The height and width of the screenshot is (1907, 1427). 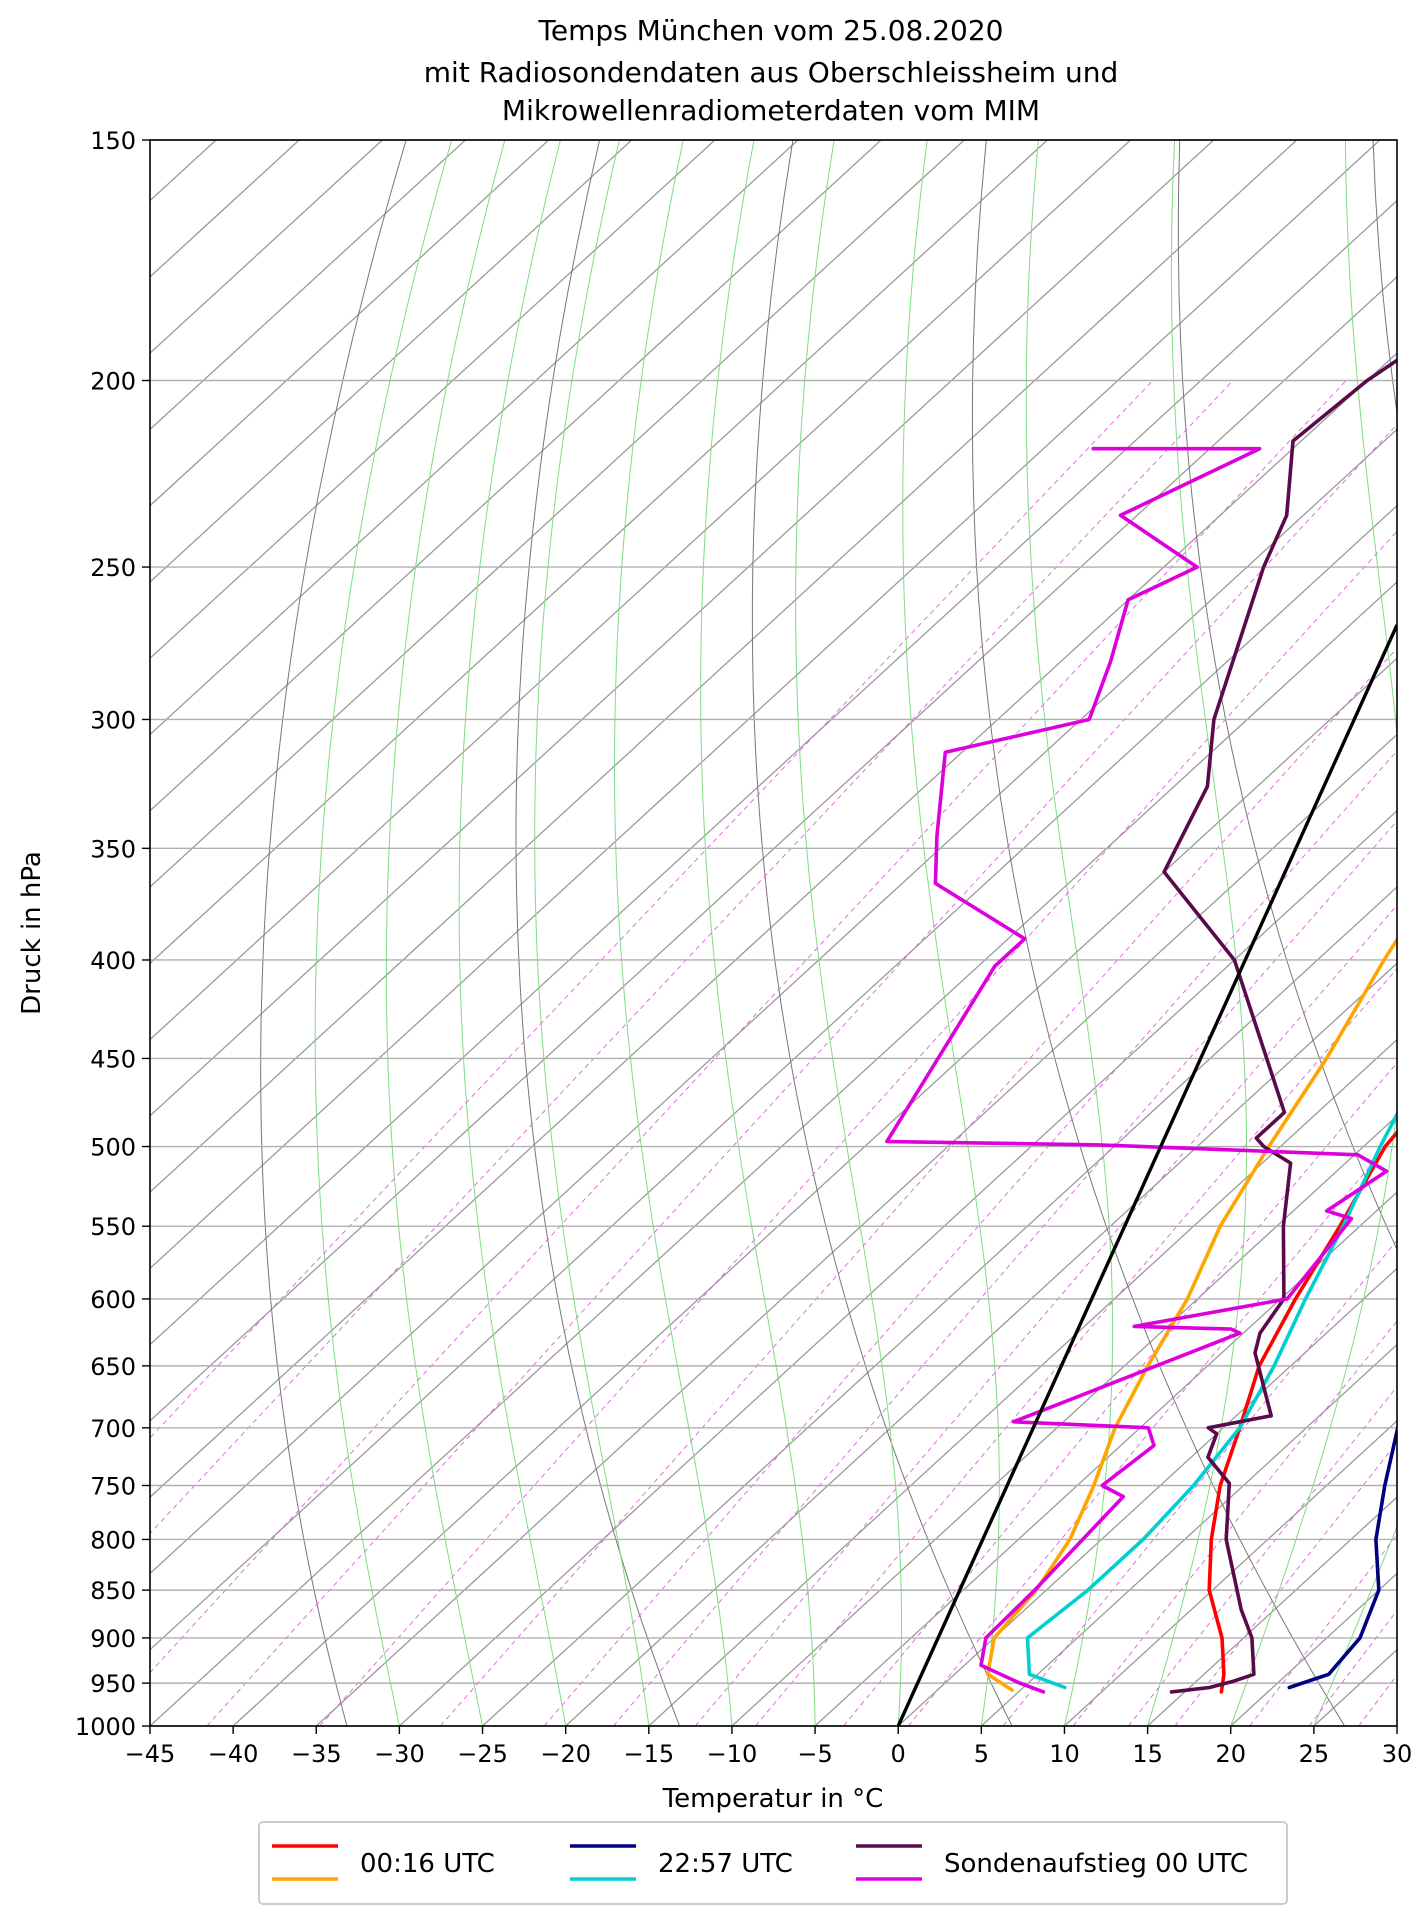 What do you see at coordinates (105, 1727) in the screenshot?
I see `y-tick-label: 1000` at bounding box center [105, 1727].